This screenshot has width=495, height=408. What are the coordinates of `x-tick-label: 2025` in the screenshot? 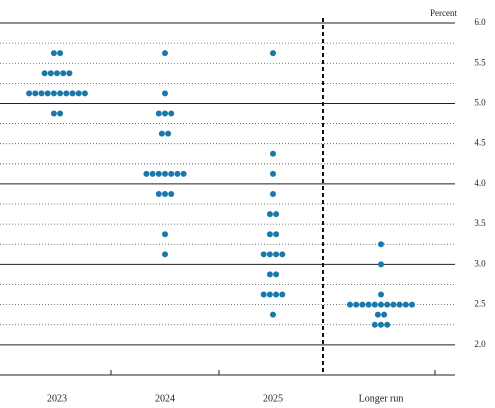 It's located at (273, 398).